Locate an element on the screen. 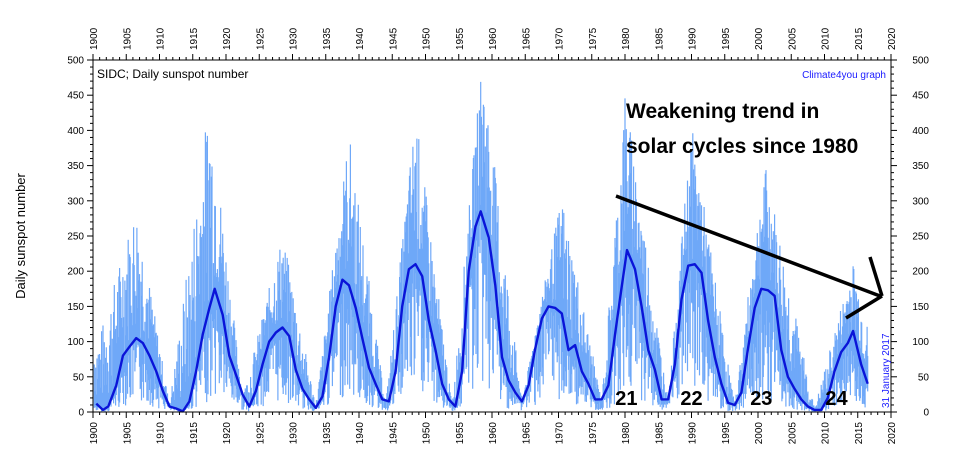 Image resolution: width=956 pixels, height=469 pixels. y-tick-label-right: 450 is located at coordinates (920, 96).